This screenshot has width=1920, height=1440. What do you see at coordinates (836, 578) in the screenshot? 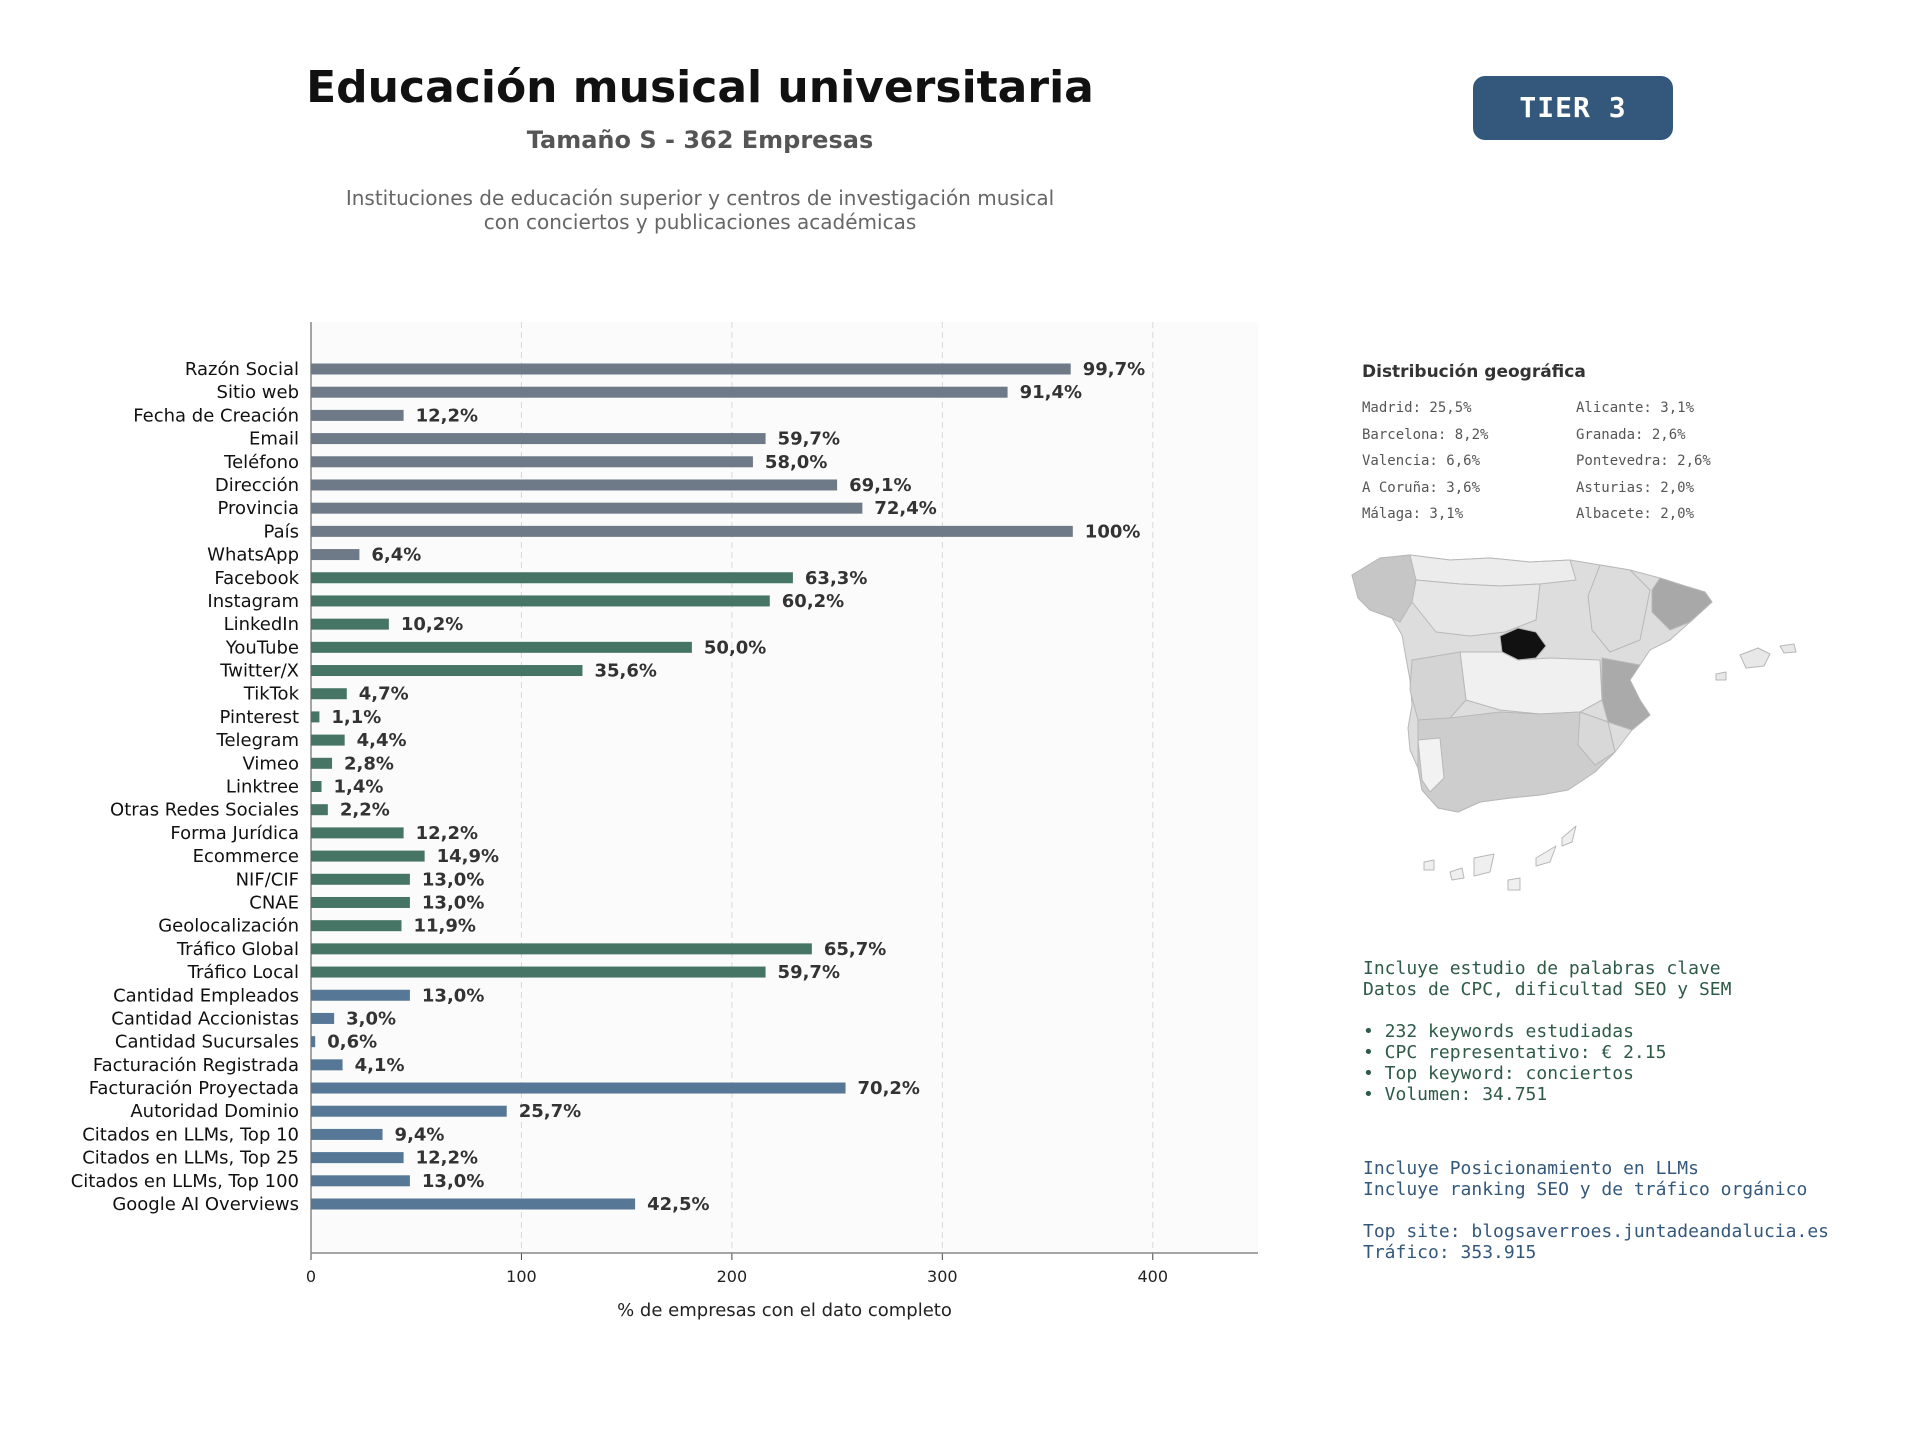
I see `data-label: 63,3%` at bounding box center [836, 578].